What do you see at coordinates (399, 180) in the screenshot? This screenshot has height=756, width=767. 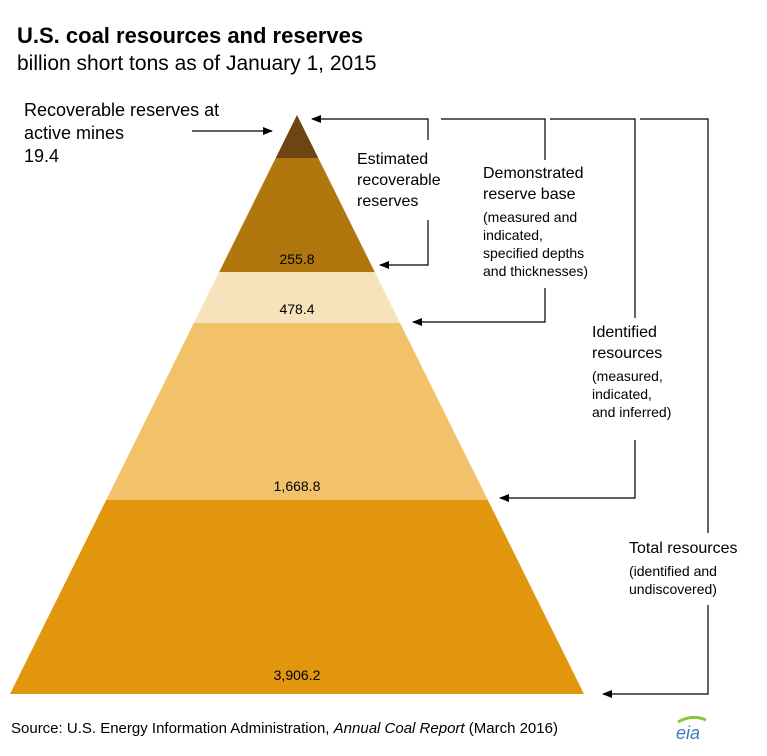 I see `label-estimated-line2: recoverable` at bounding box center [399, 180].